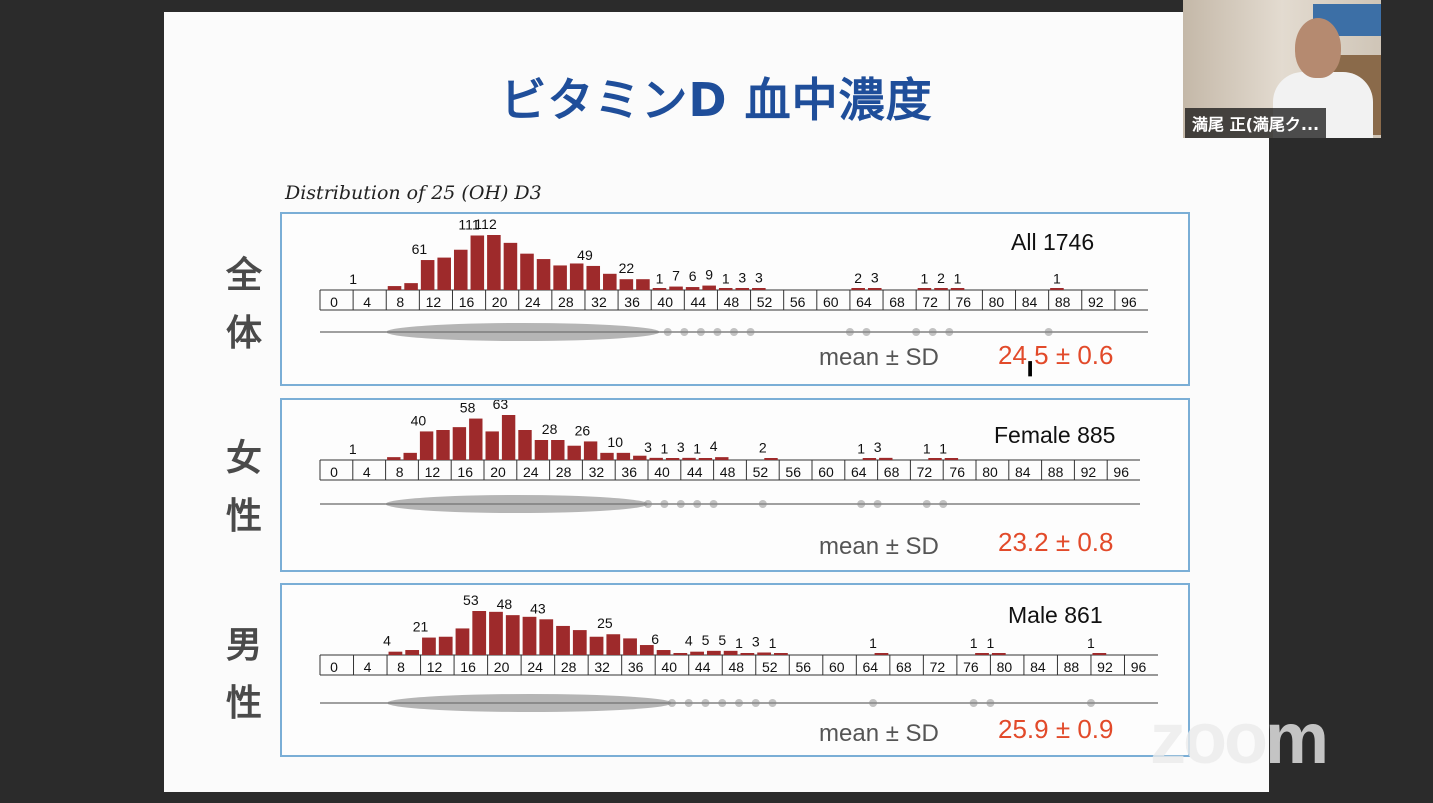  Describe the element at coordinates (501, 406) in the screenshot. I see `bar-value-label: 63` at that location.